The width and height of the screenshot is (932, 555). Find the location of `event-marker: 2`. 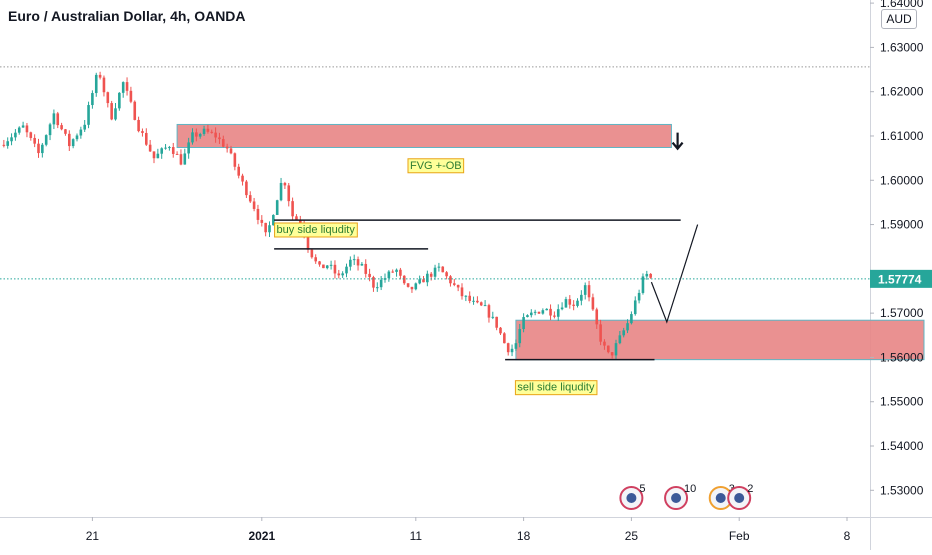

event-marker: 2 is located at coordinates (740, 496).